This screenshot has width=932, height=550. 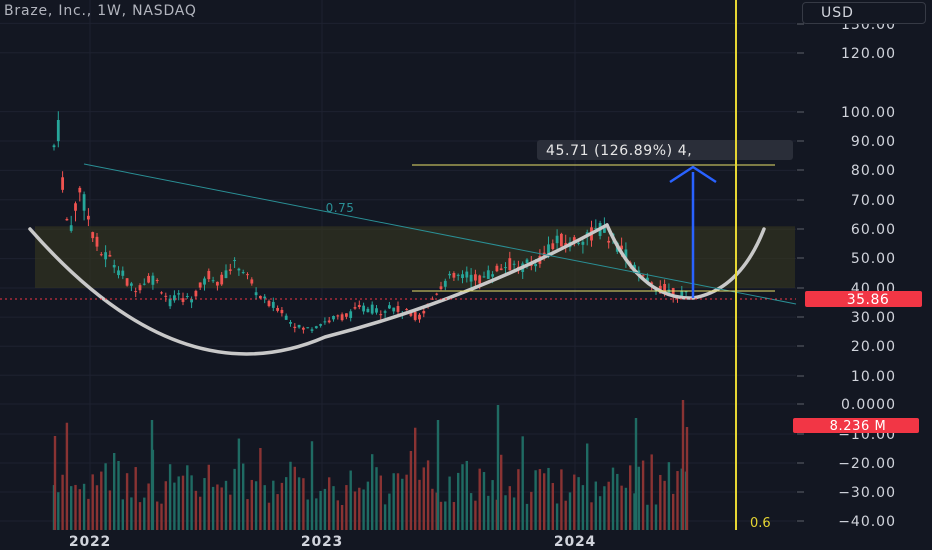 I want to click on price-tick-label: 20.00, so click(x=873, y=347).